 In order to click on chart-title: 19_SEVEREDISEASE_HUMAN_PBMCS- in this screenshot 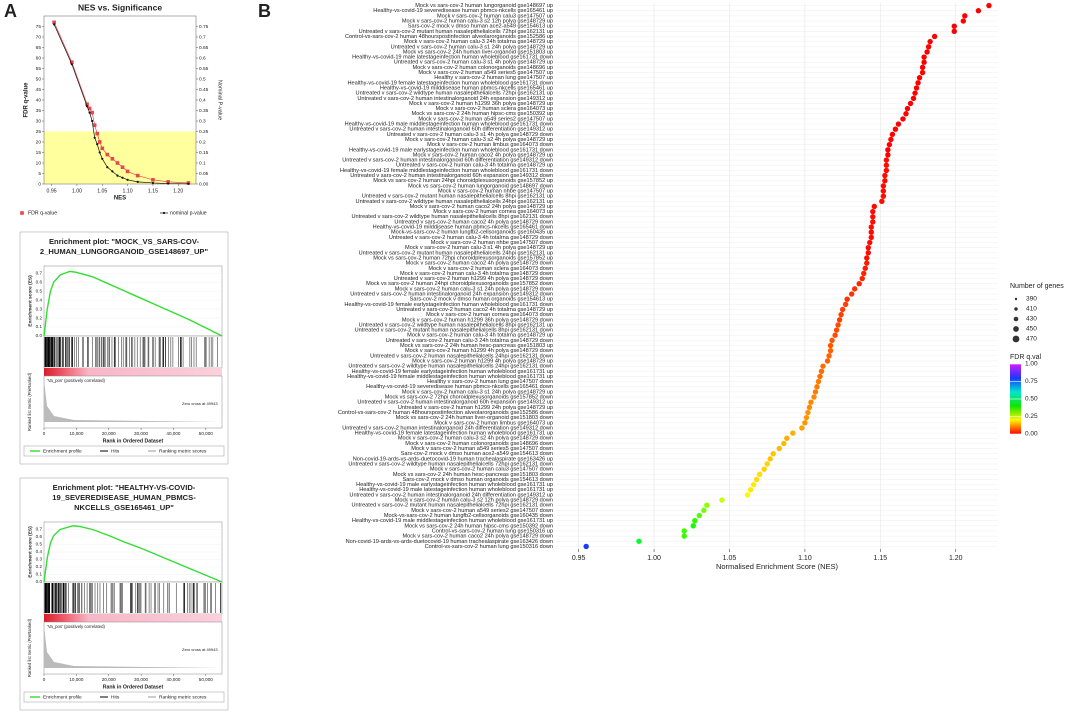, I will do `click(124, 497)`.